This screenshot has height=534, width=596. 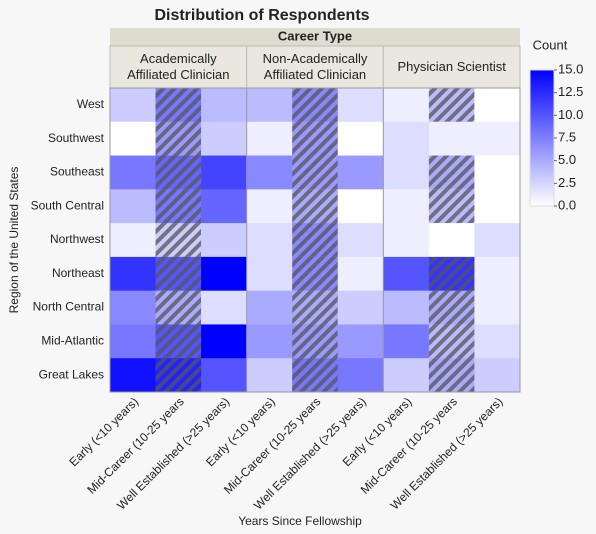 I want to click on group-header-box: Non-Academically Affiliated Clinician, so click(x=315, y=66).